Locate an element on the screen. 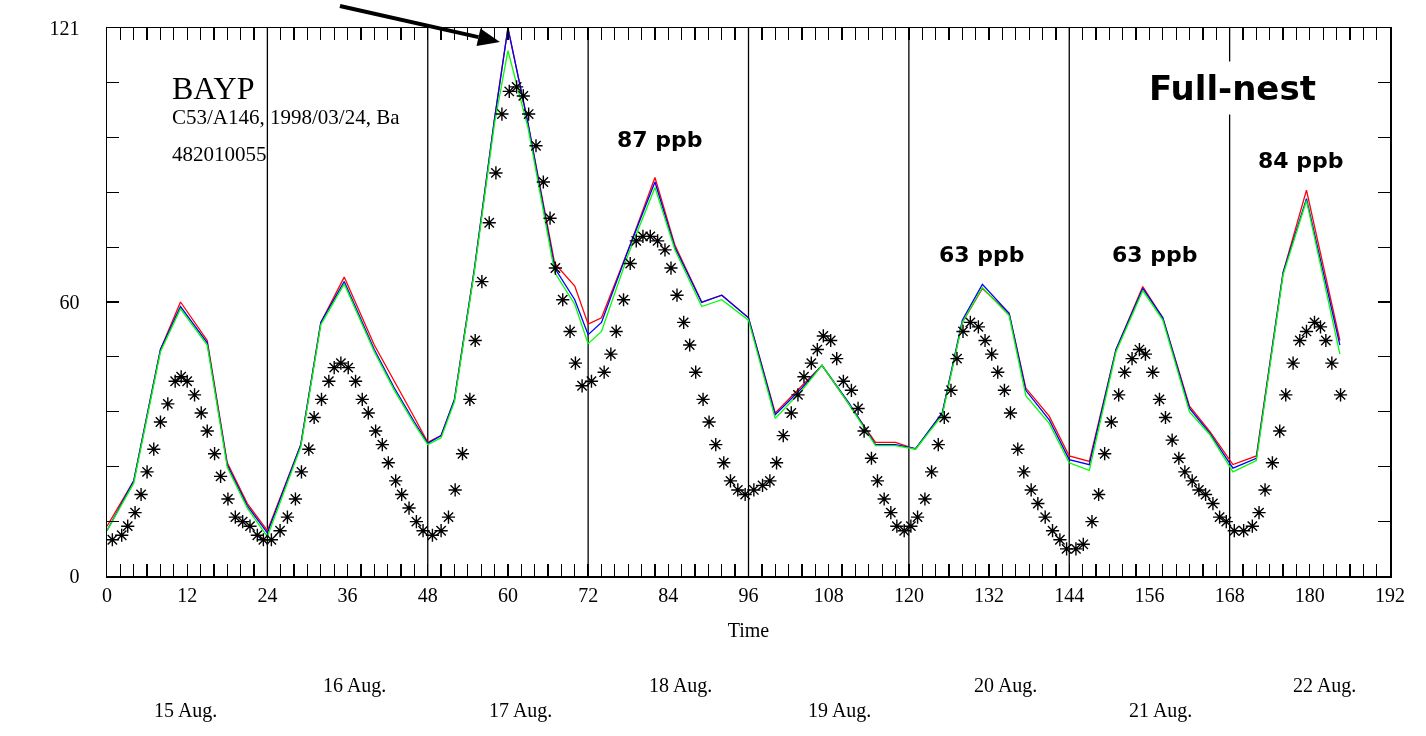  x-tick-label: 192 is located at coordinates (1390, 594).